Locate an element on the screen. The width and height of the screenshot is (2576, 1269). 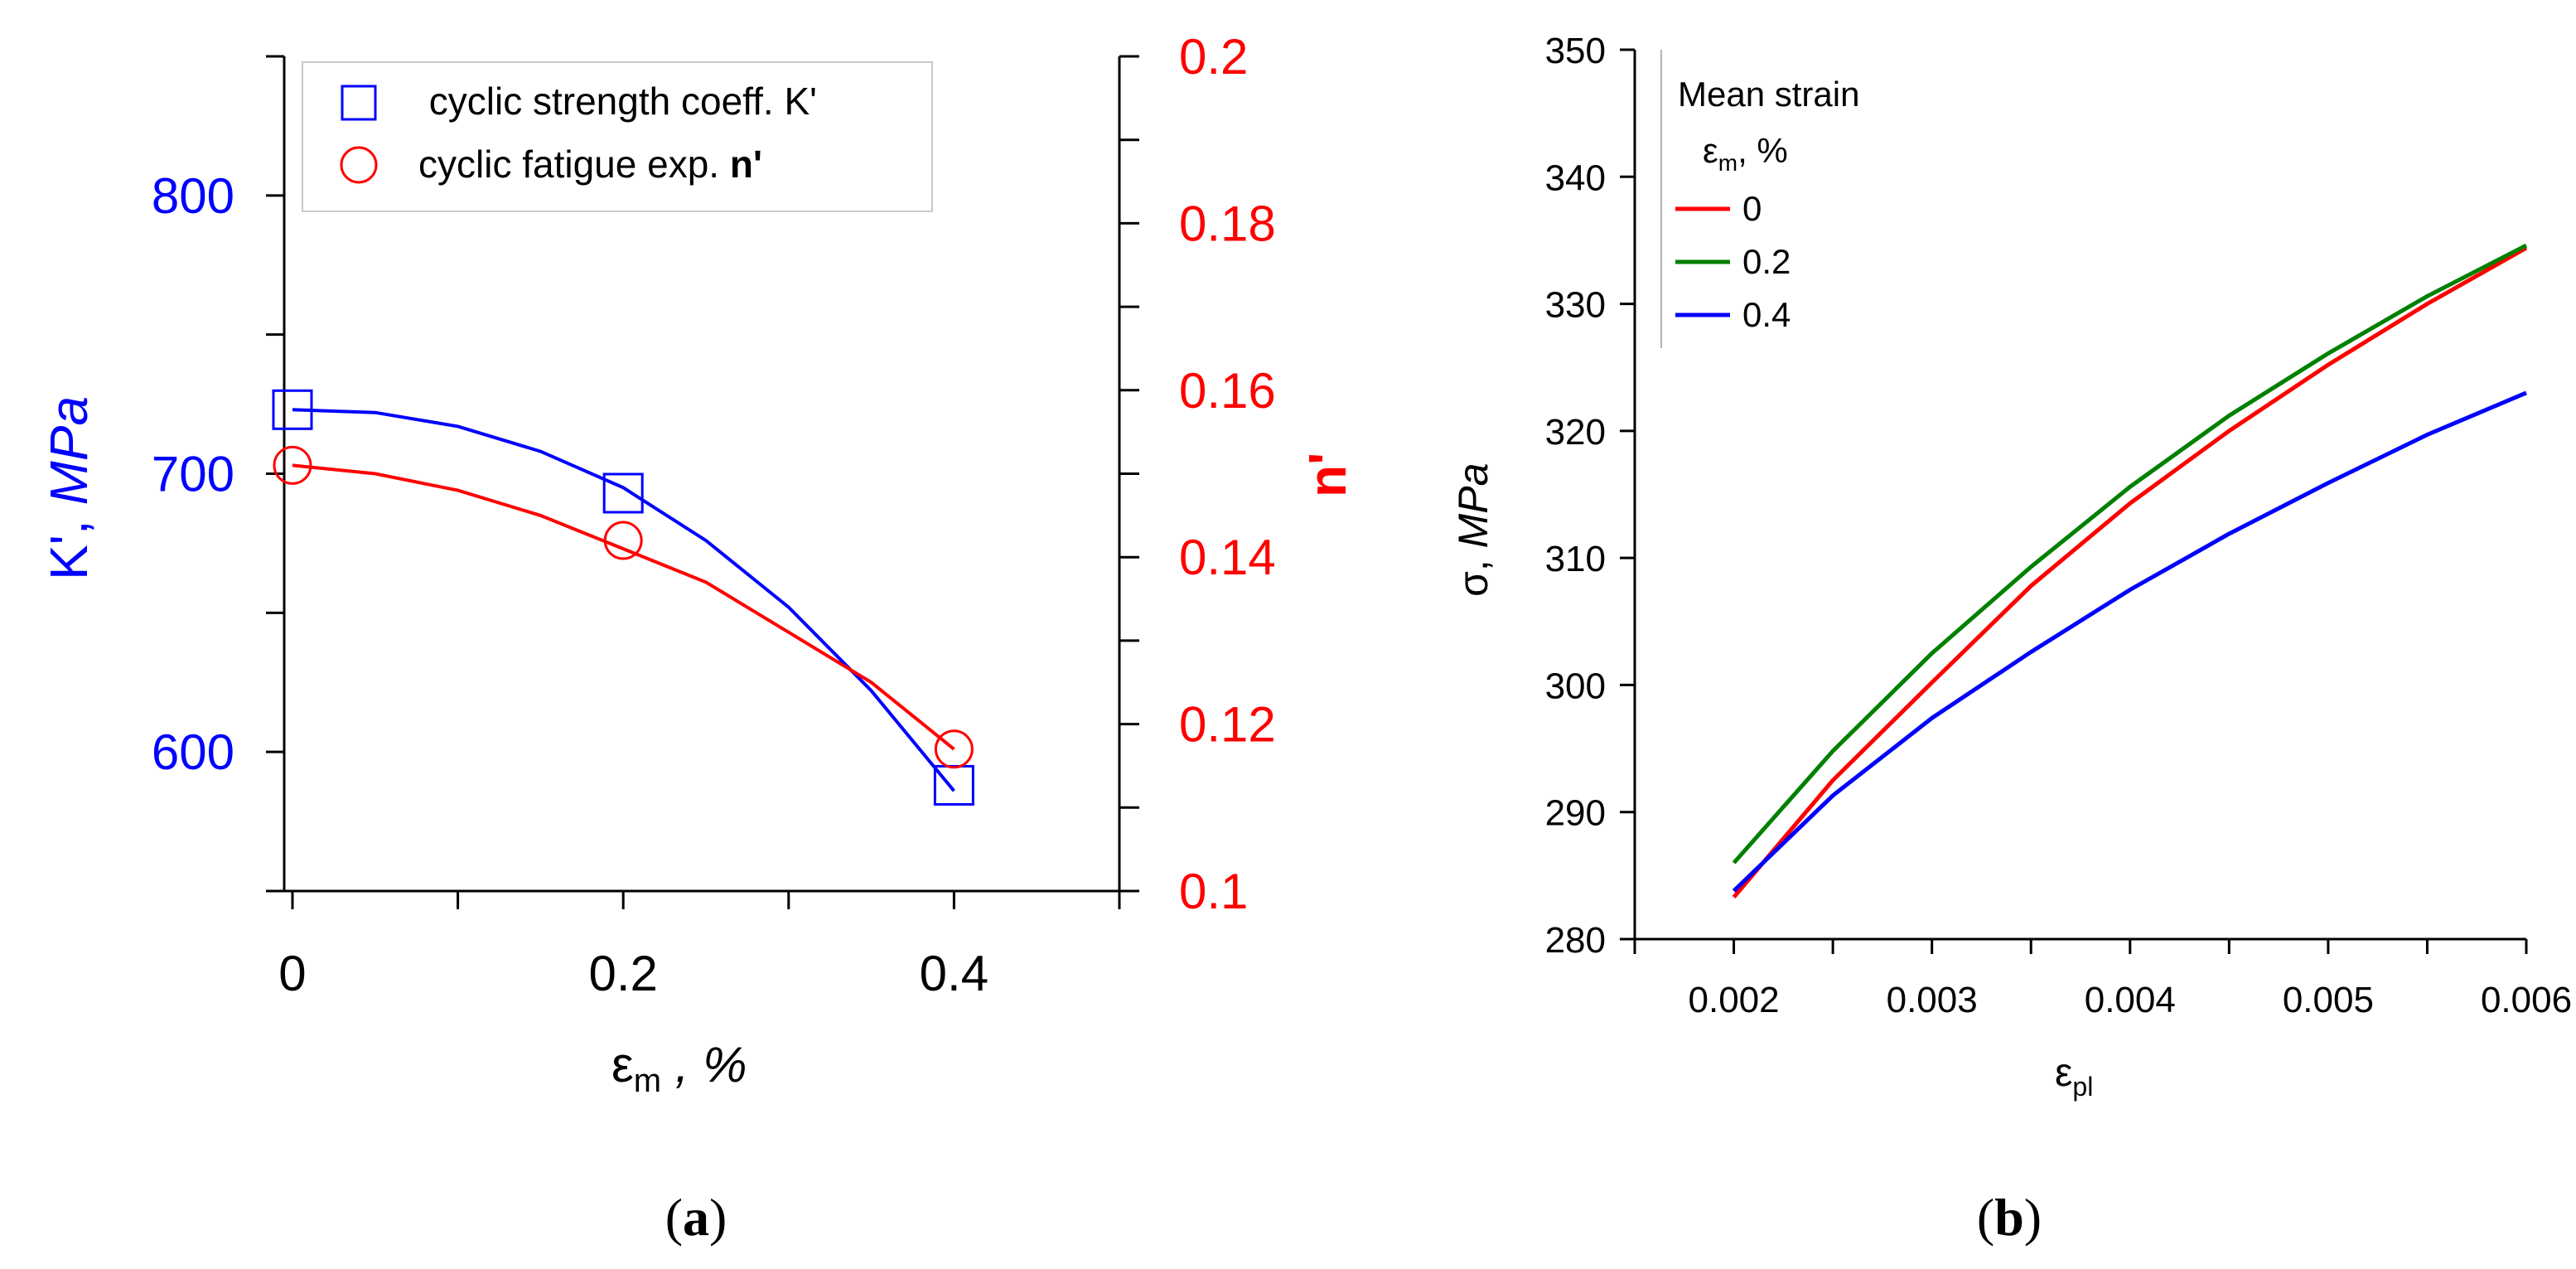
caption-b-close: ) is located at coordinates (2033, 1217).